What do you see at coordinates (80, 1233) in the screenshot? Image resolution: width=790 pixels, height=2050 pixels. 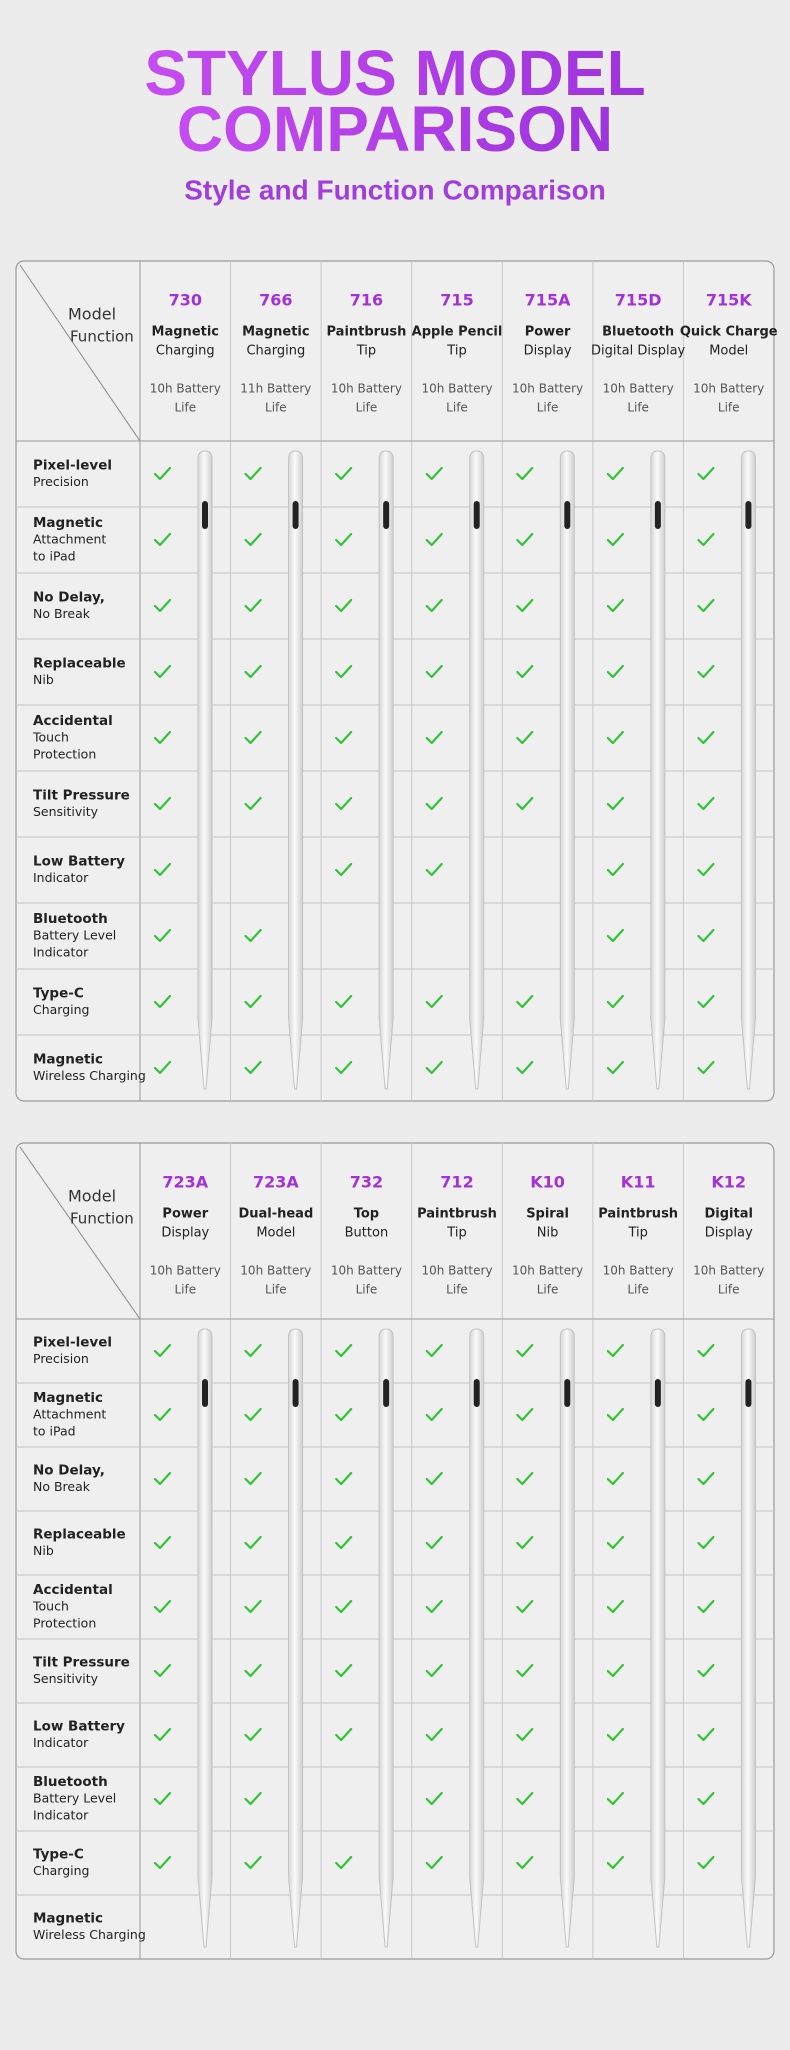 I see `corner-diagonal` at bounding box center [80, 1233].